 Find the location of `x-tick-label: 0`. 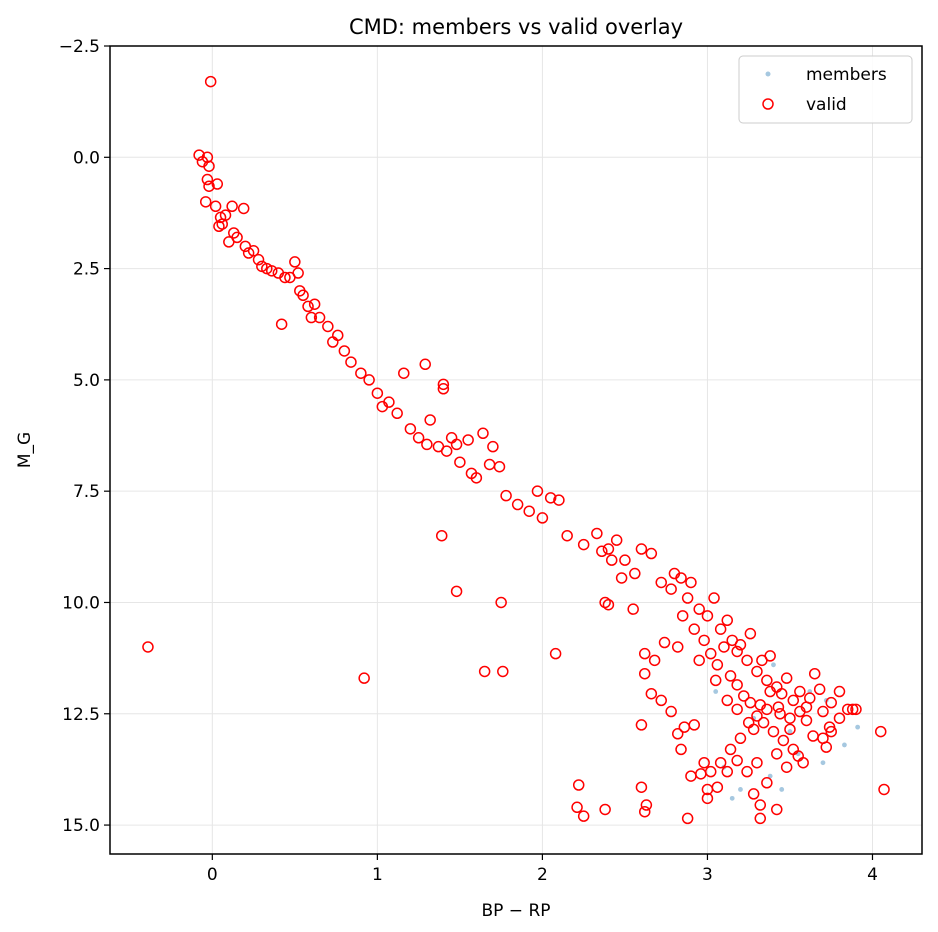

x-tick-label: 0 is located at coordinates (212, 875).